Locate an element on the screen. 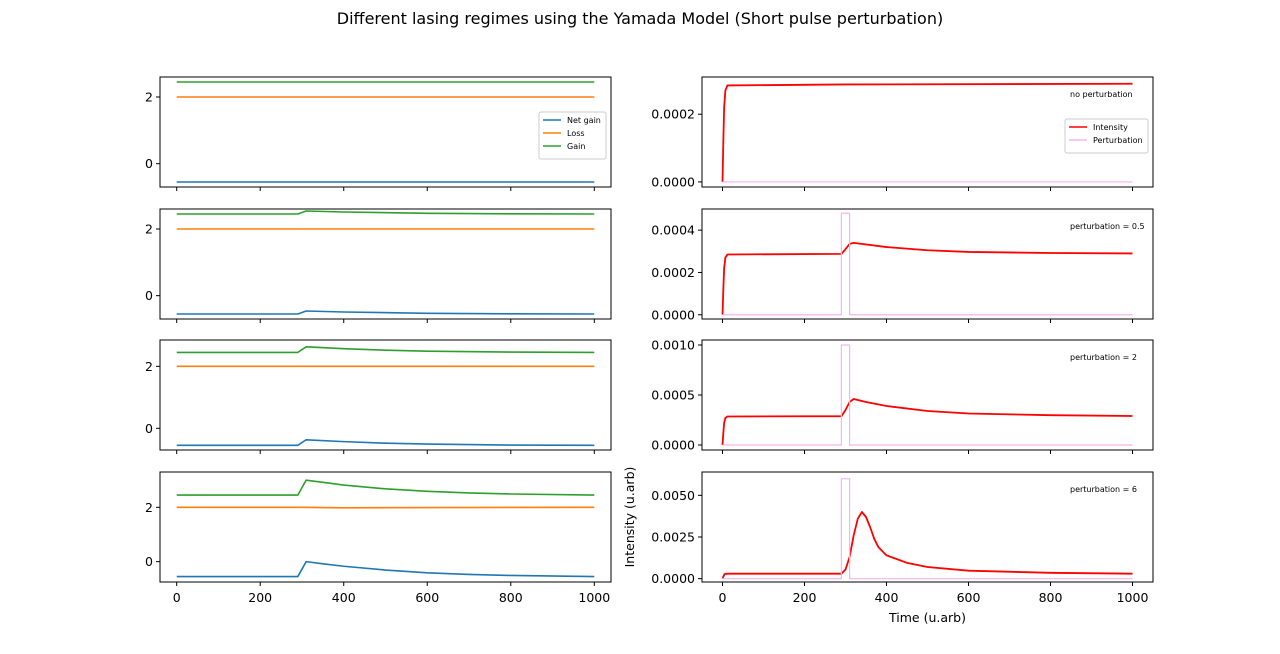  panel-annotation: perturbation = 0.5 is located at coordinates (1107, 226).